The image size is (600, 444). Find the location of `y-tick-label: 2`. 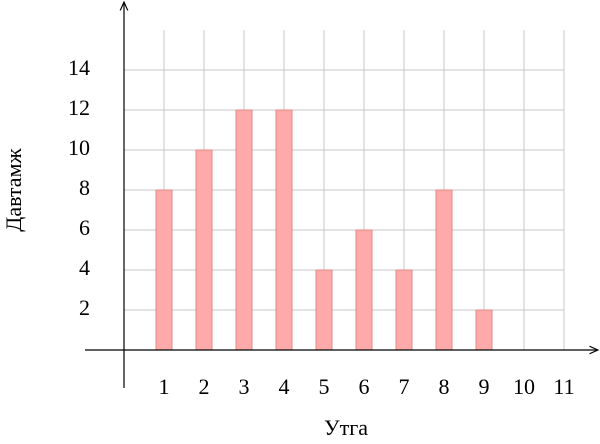

y-tick-label: 2 is located at coordinates (84, 307).